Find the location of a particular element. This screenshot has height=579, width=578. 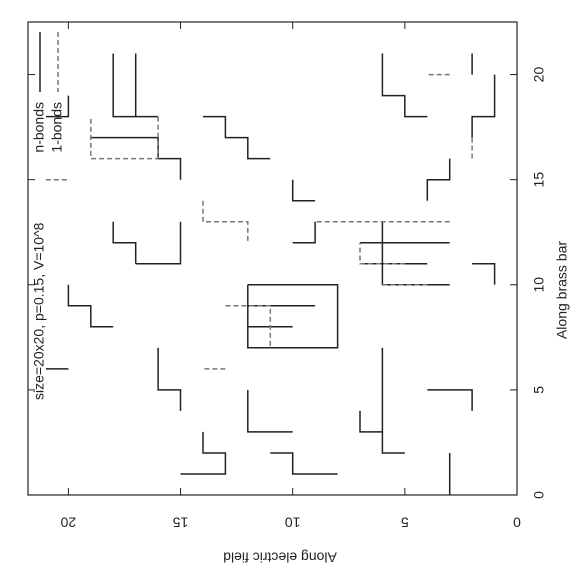

legend-title: size=20x20, p=0.15, V=10^8 is located at coordinates (39, 311).